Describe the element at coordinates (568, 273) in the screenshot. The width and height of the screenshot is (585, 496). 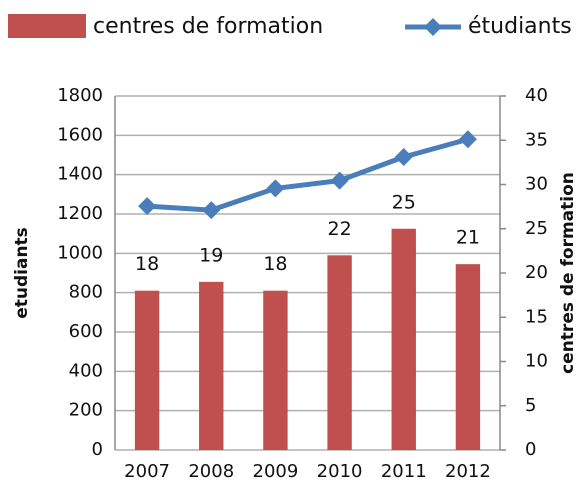
I see `y2-axis-title: centres de formation` at that location.